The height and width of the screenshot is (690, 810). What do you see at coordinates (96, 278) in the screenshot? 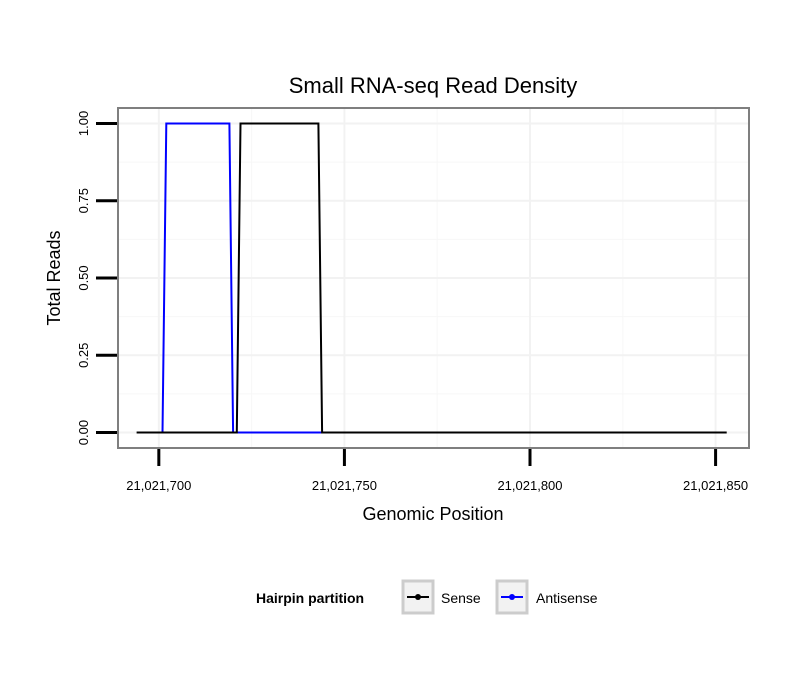
I see `y-axis: 0.00 0.25 0.50 0.75 1.00` at bounding box center [96, 278].